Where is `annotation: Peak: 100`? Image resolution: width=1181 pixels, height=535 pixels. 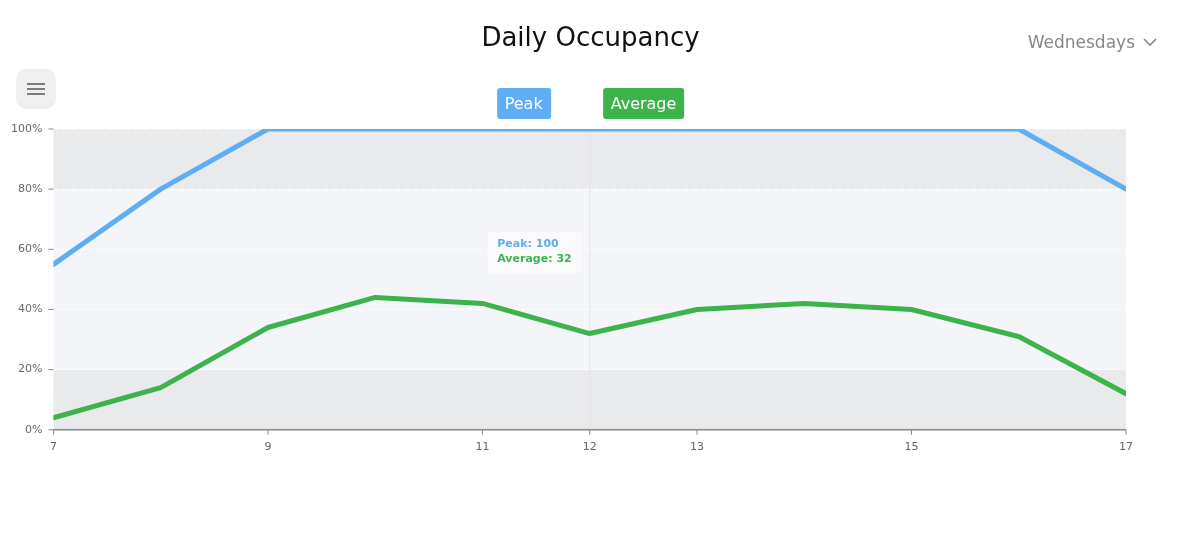 annotation: Peak: 100 is located at coordinates (528, 244).